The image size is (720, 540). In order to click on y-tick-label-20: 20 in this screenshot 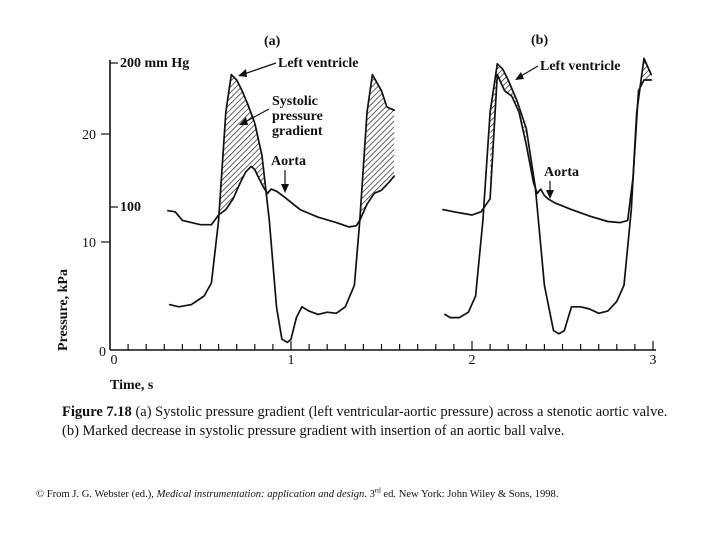, I will do `click(89, 135)`.